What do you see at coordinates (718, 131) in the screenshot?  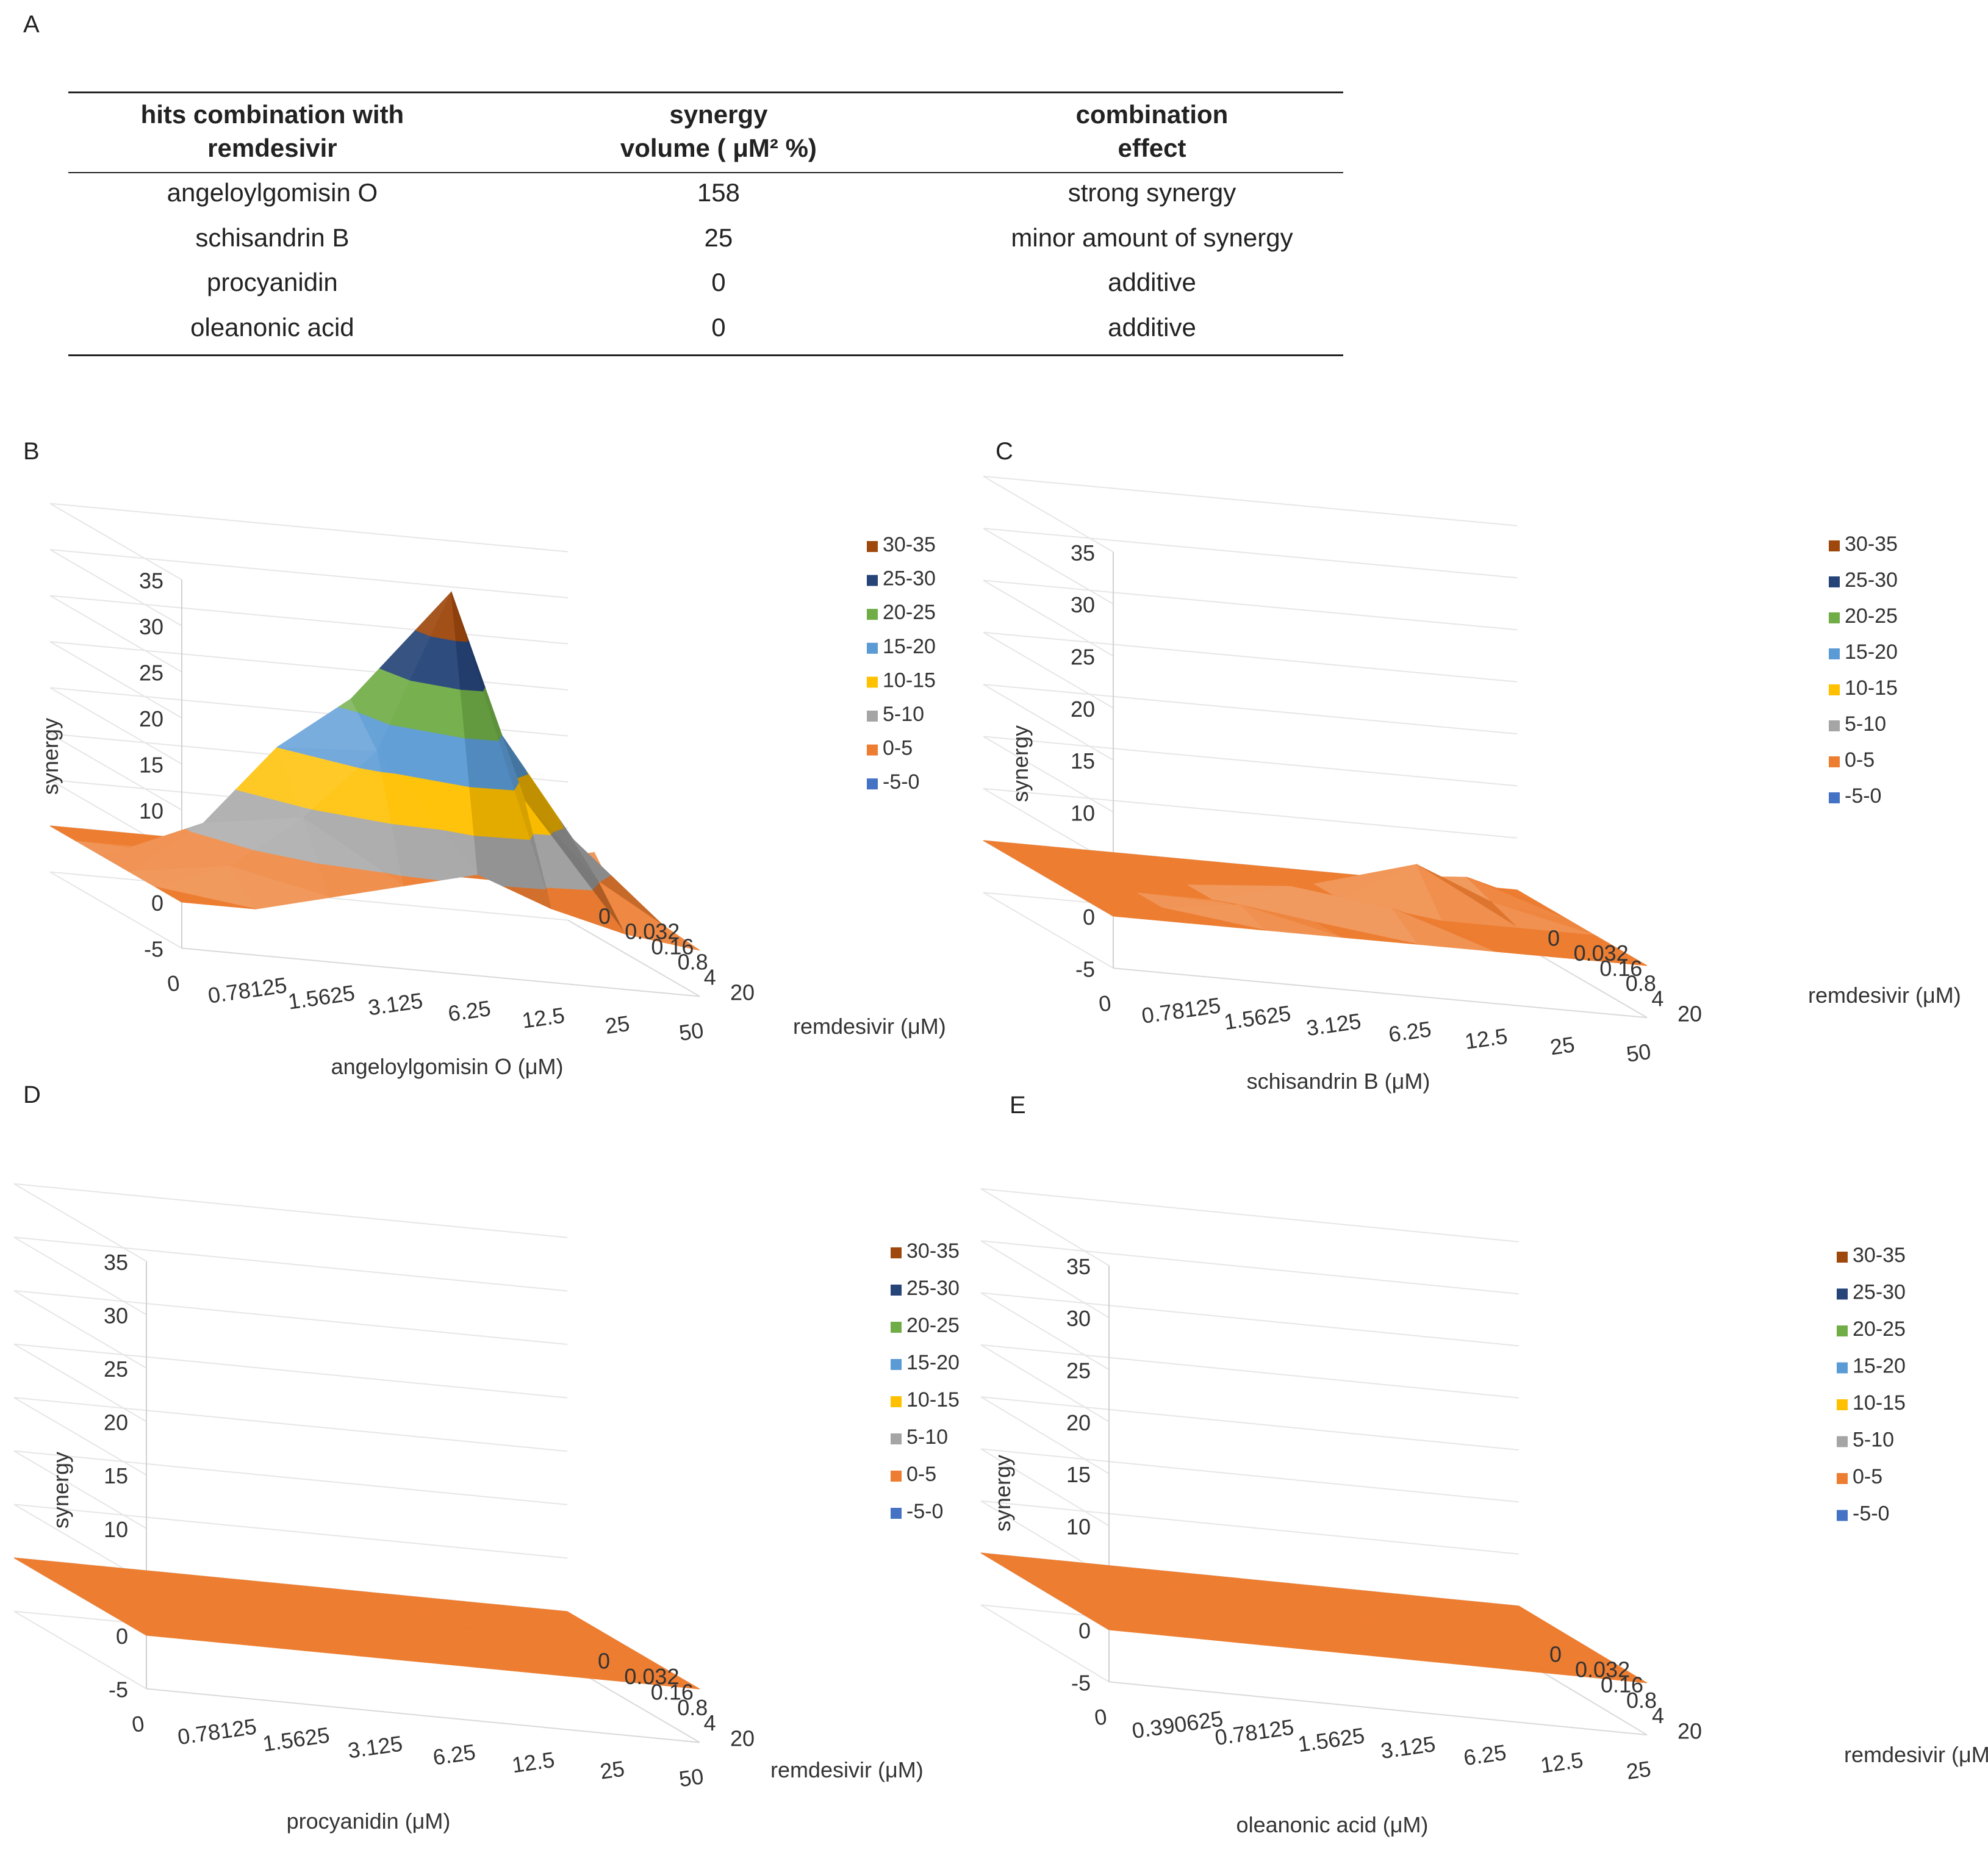 I see `header-synergy-volume: synergy volume ( μM² %)` at bounding box center [718, 131].